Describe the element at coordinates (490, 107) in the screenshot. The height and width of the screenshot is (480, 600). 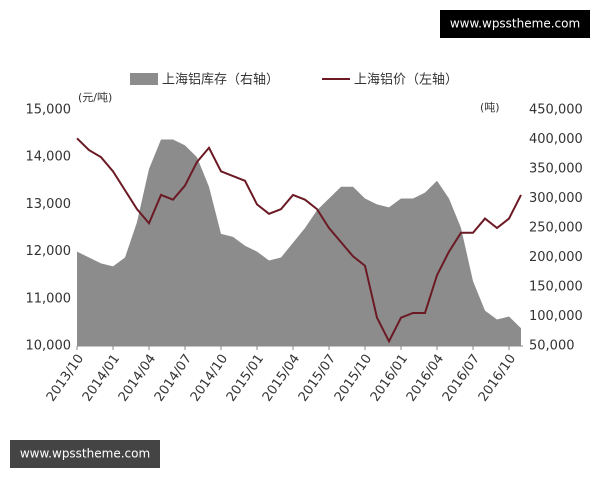
I see `y2-axis-label: (吨)` at that location.